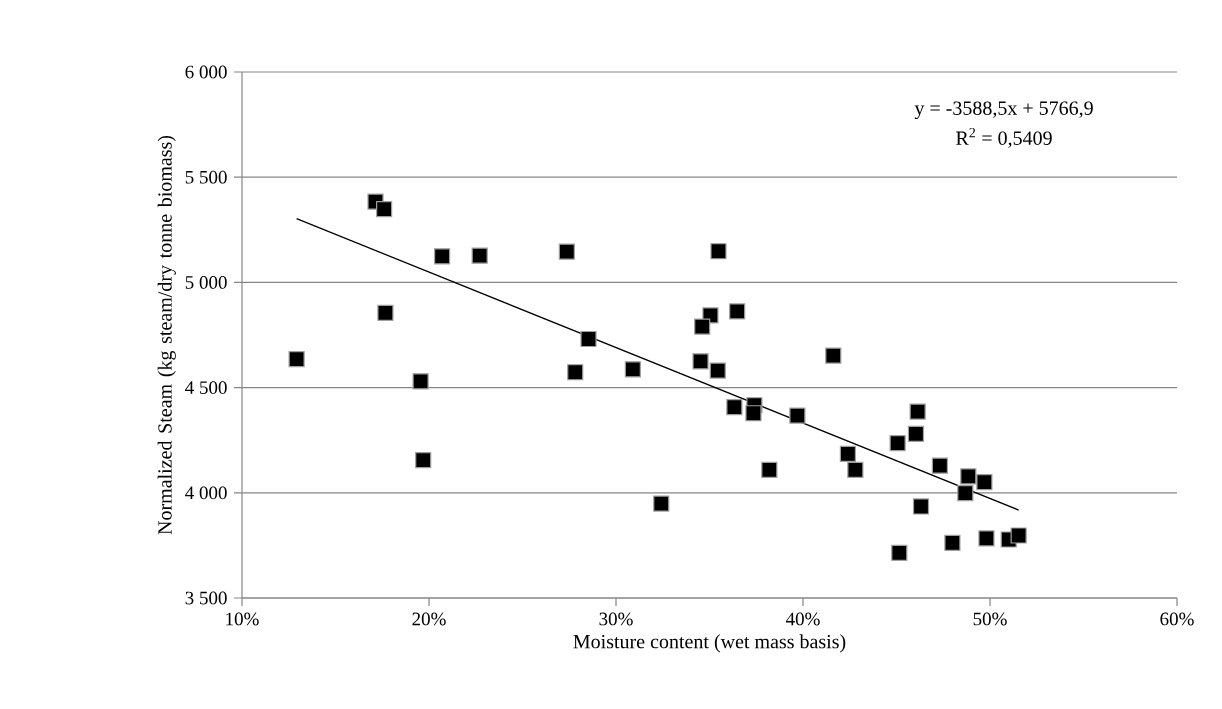 Image resolution: width=1222 pixels, height=709 pixels. I want to click on y-tick-label: 4 000, so click(206, 493).